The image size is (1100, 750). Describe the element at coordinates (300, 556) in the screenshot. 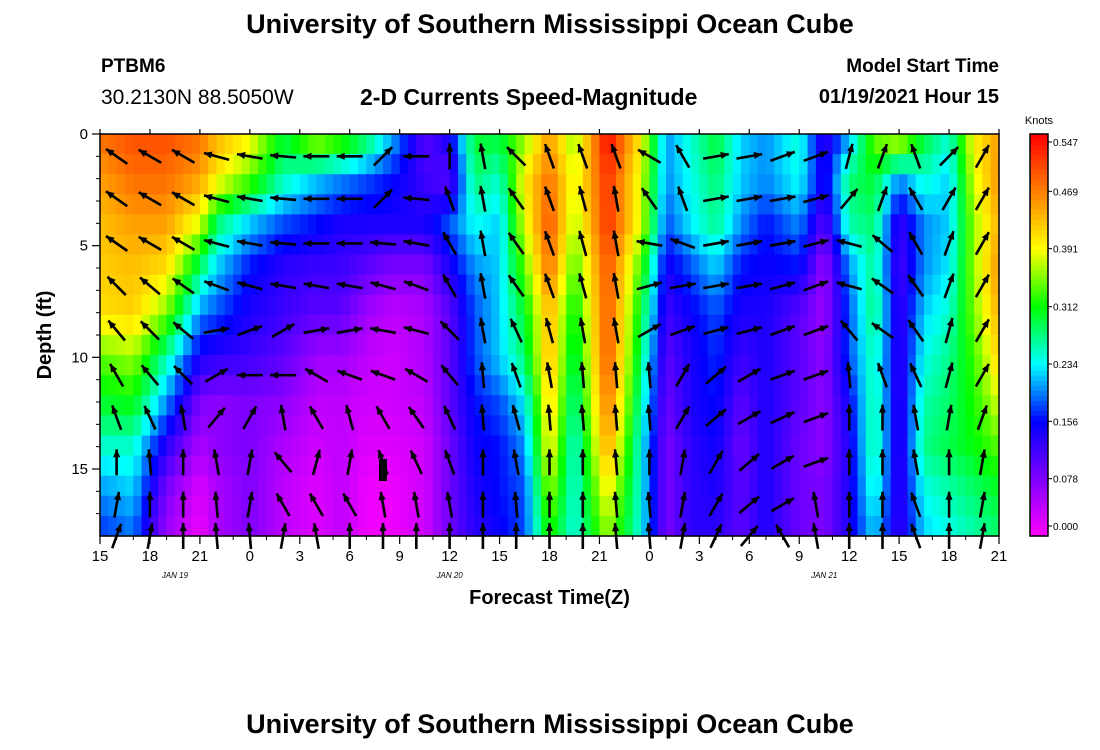

I see `x-tick-label: 3` at that location.